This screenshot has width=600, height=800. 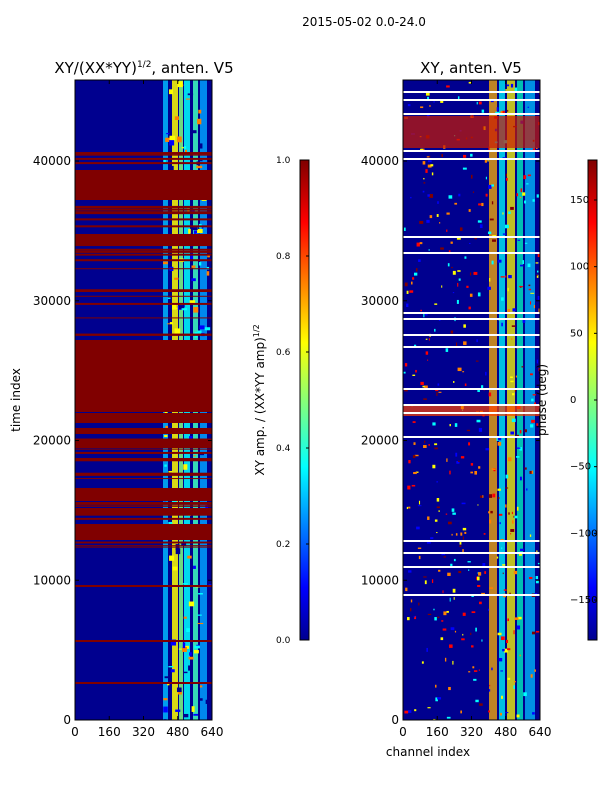 I want to click on y-tick-label: 0, so click(x=67, y=720).